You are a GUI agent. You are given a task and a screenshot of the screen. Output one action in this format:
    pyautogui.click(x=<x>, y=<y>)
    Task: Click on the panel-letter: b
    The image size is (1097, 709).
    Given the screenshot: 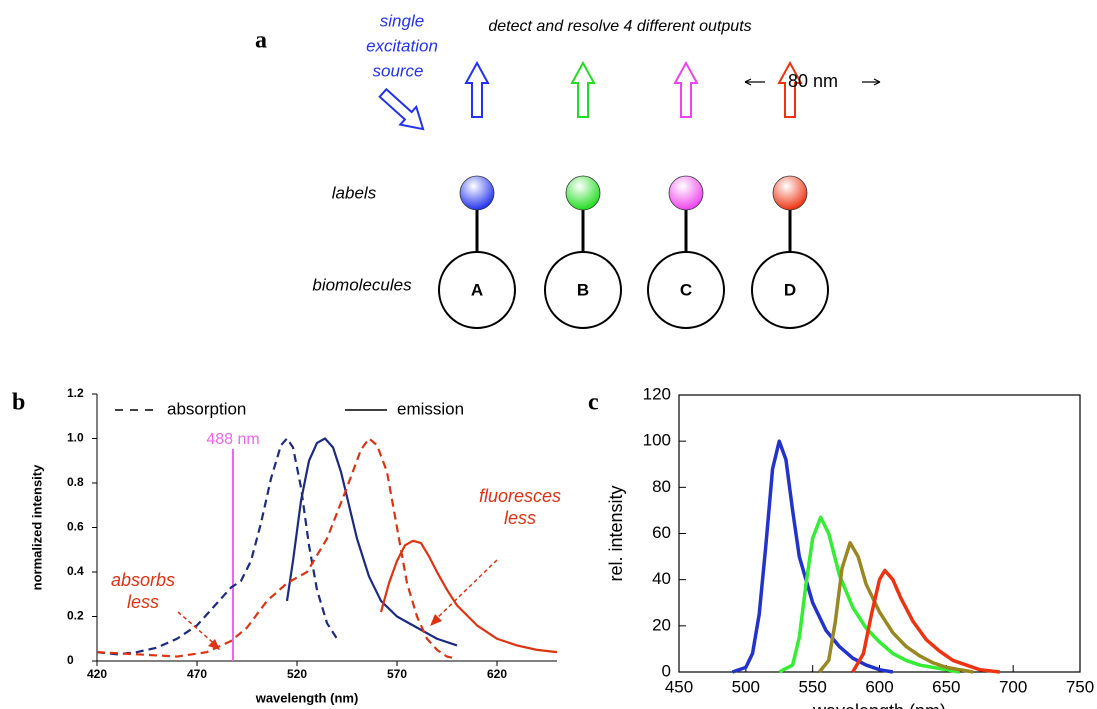 What is the action you would take?
    pyautogui.click(x=18, y=403)
    